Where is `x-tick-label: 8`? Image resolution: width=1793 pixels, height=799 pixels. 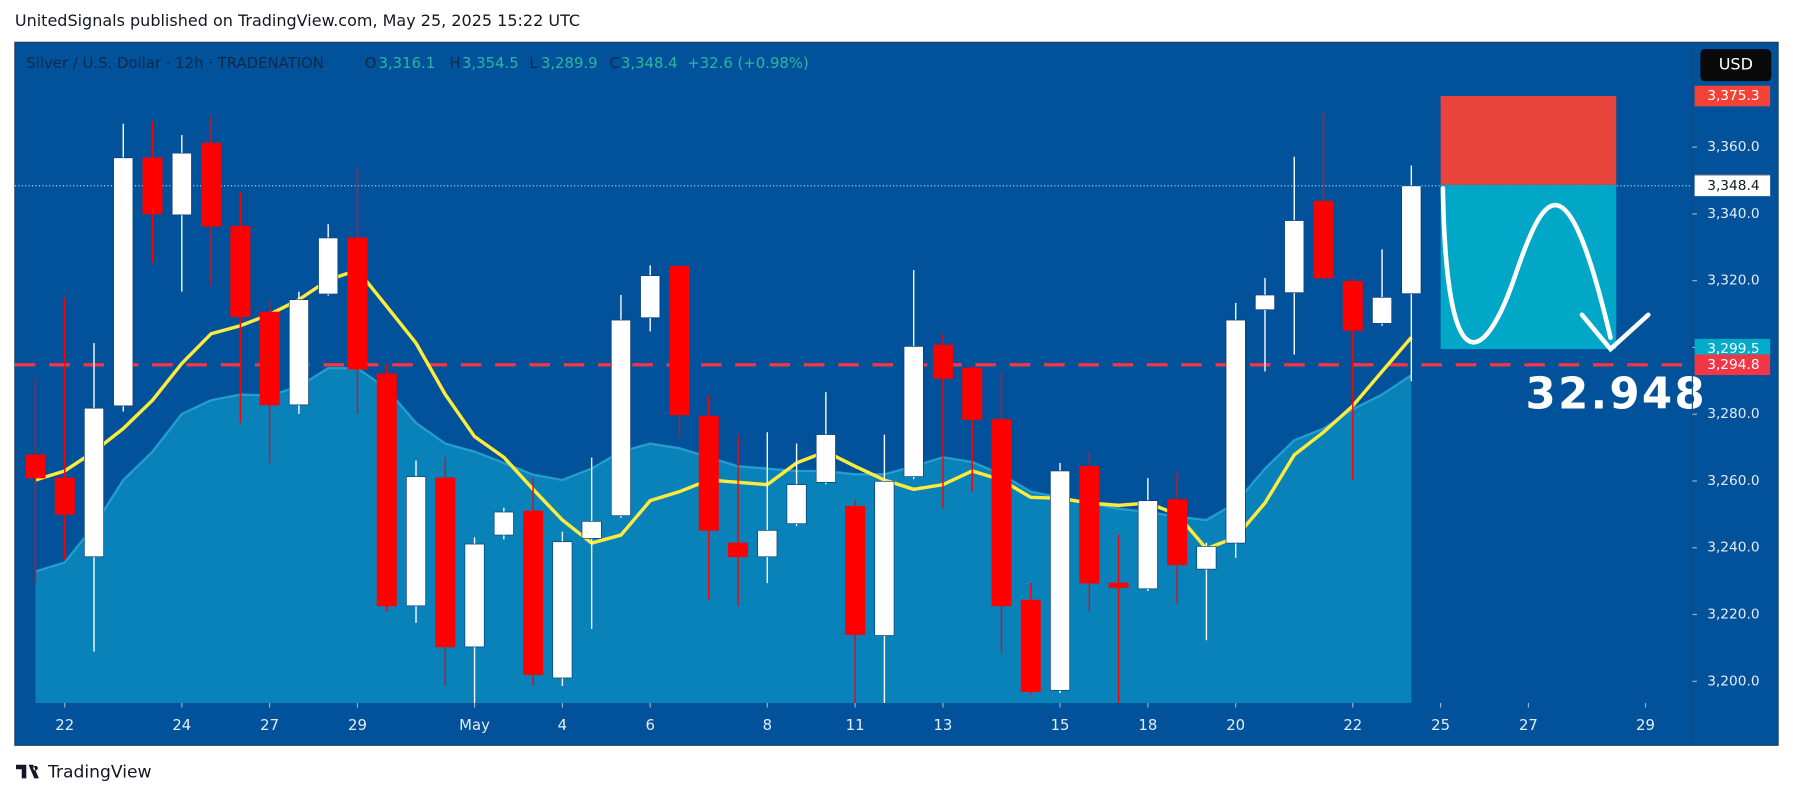 x-tick-label: 8 is located at coordinates (767, 725).